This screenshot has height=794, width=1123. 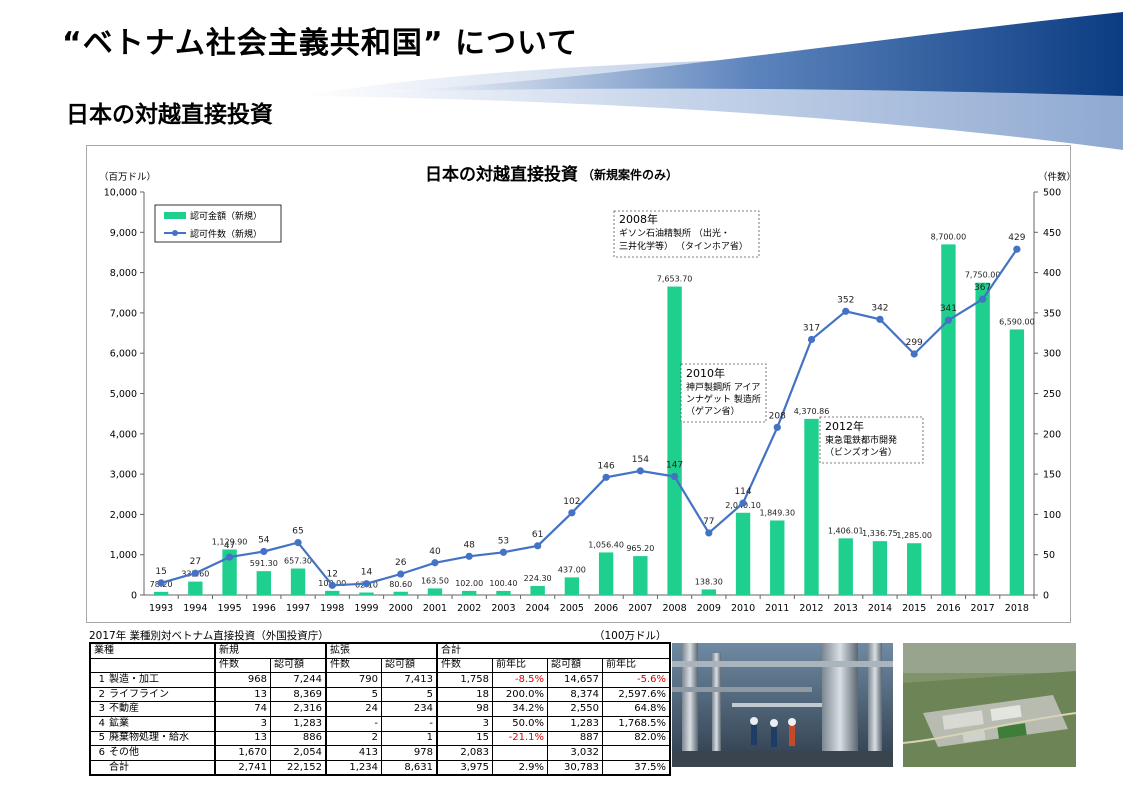 What do you see at coordinates (381, 650) in the screenshot?
I see `header-expand: 拡張` at bounding box center [381, 650].